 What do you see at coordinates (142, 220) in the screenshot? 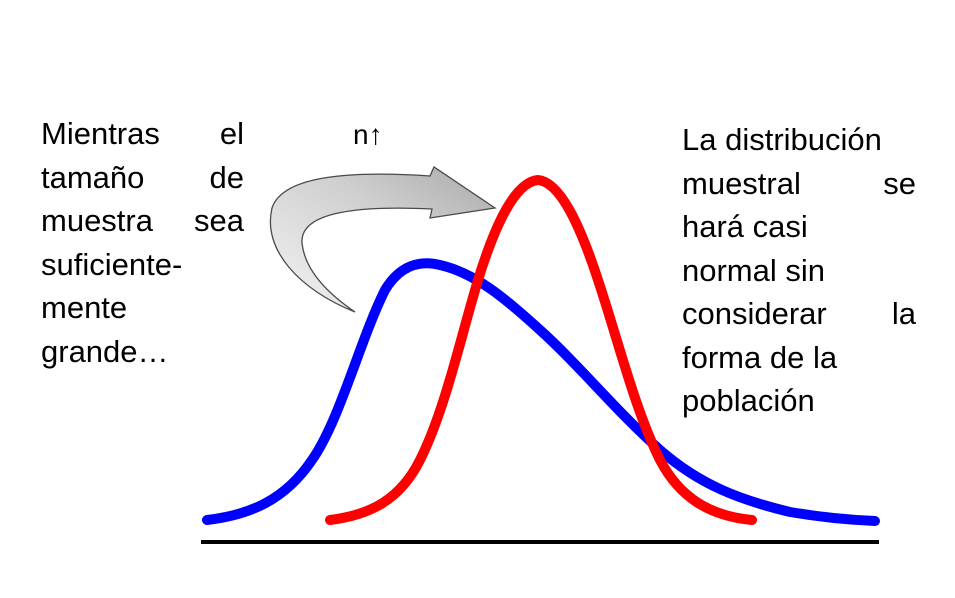
I see `left-caption-line: muestra sea` at bounding box center [142, 220].